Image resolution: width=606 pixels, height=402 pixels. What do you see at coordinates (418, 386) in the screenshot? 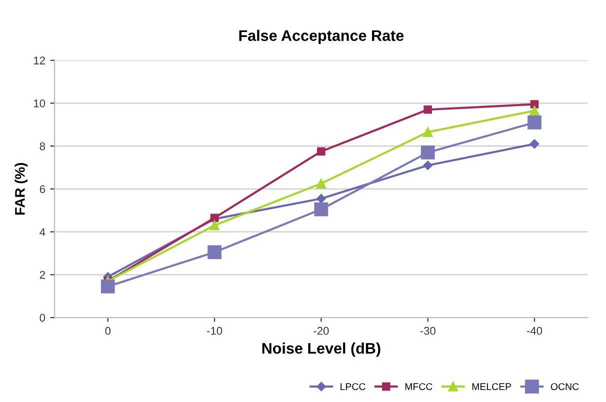
I see `legend-label: MFCC` at bounding box center [418, 386].